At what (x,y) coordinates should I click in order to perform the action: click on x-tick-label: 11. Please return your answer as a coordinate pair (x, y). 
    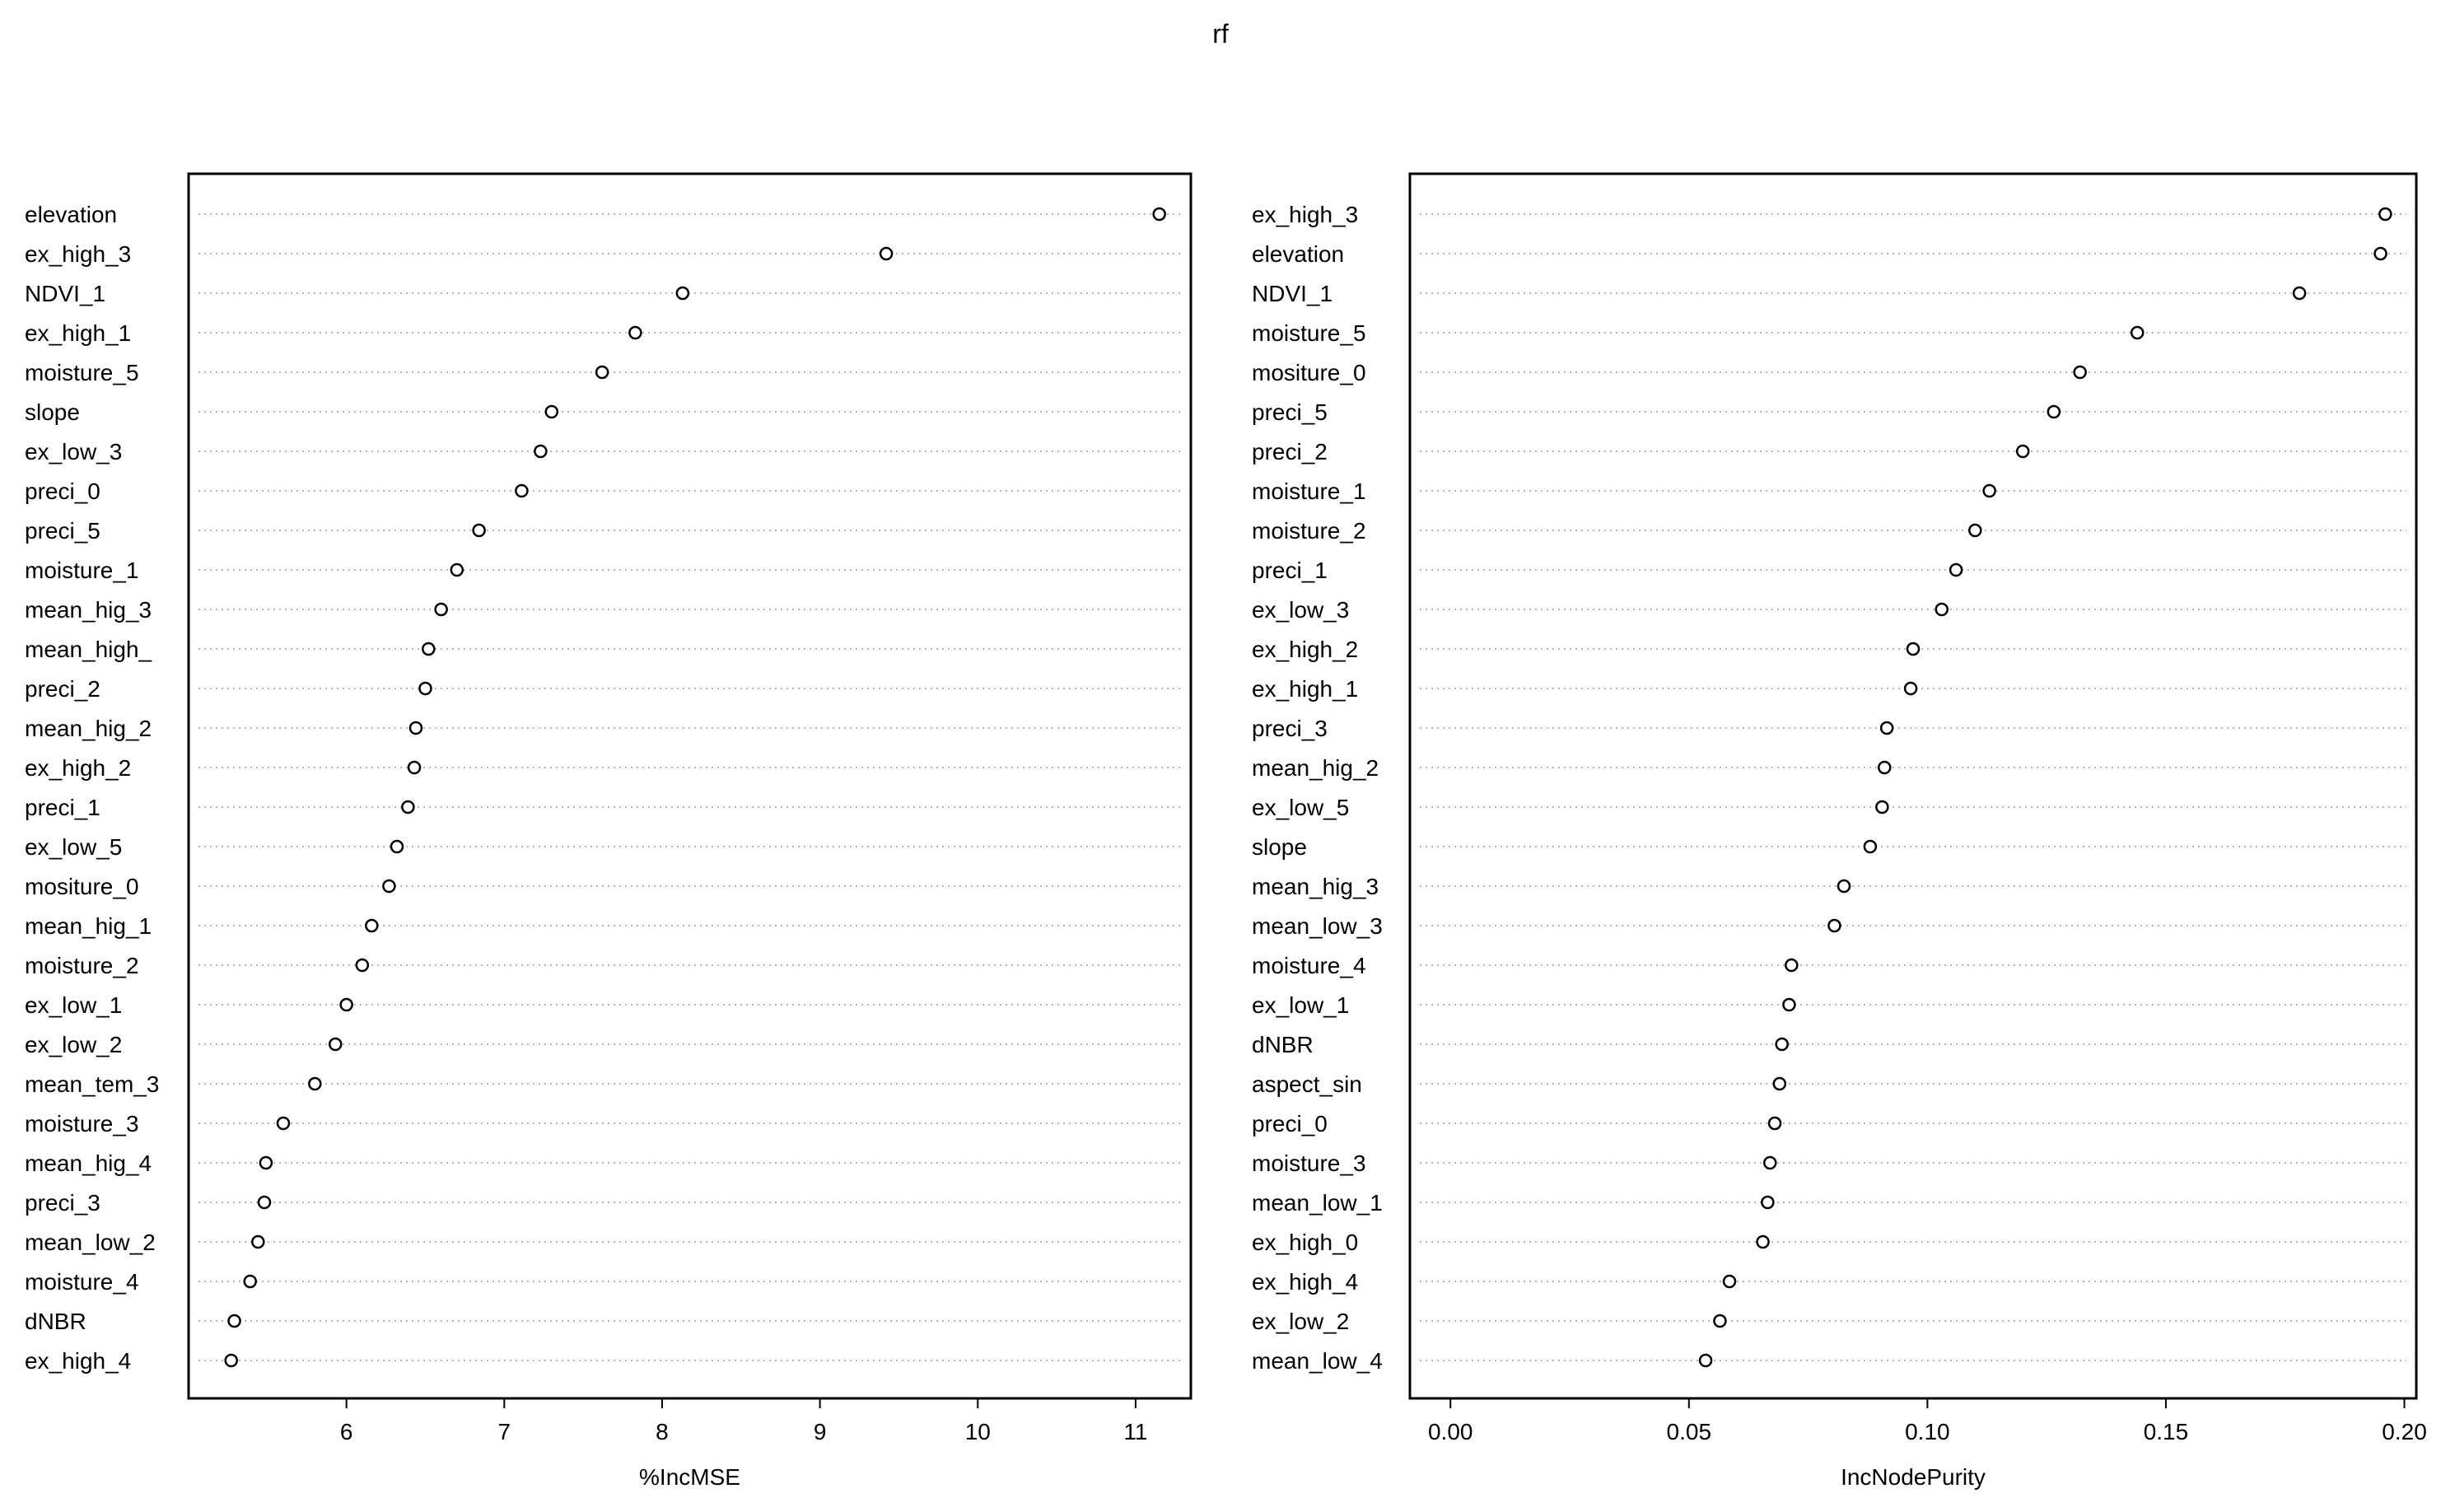
    Looking at the image, I should click on (1135, 1431).